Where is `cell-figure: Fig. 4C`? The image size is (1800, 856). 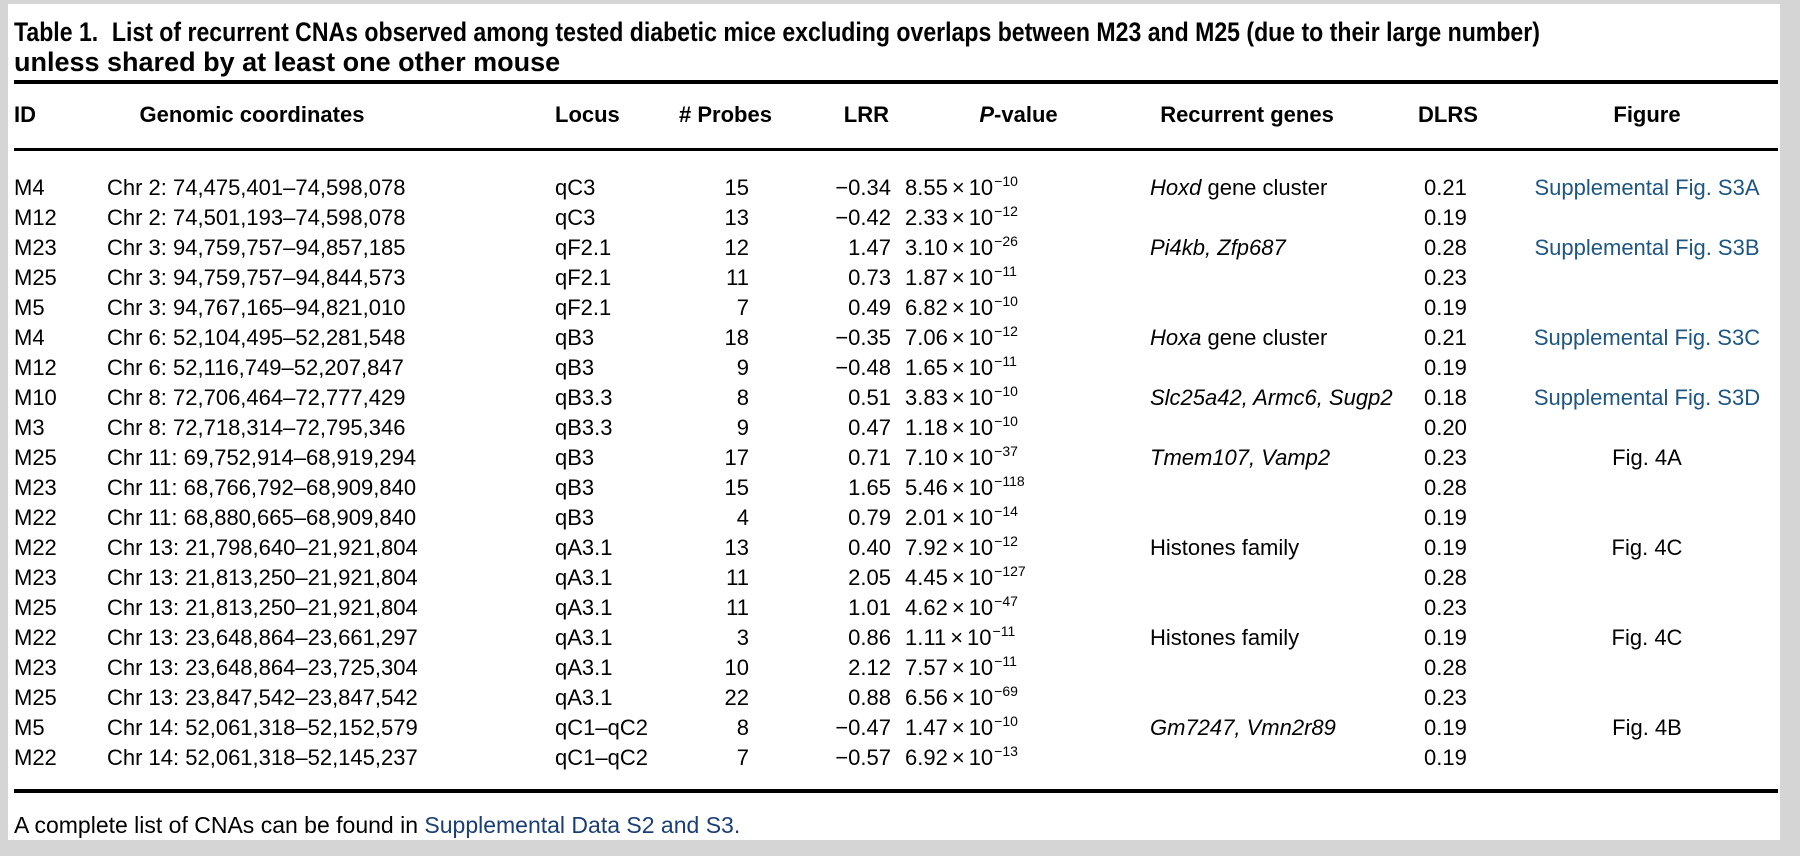
cell-figure: Fig. 4C is located at coordinates (1647, 638).